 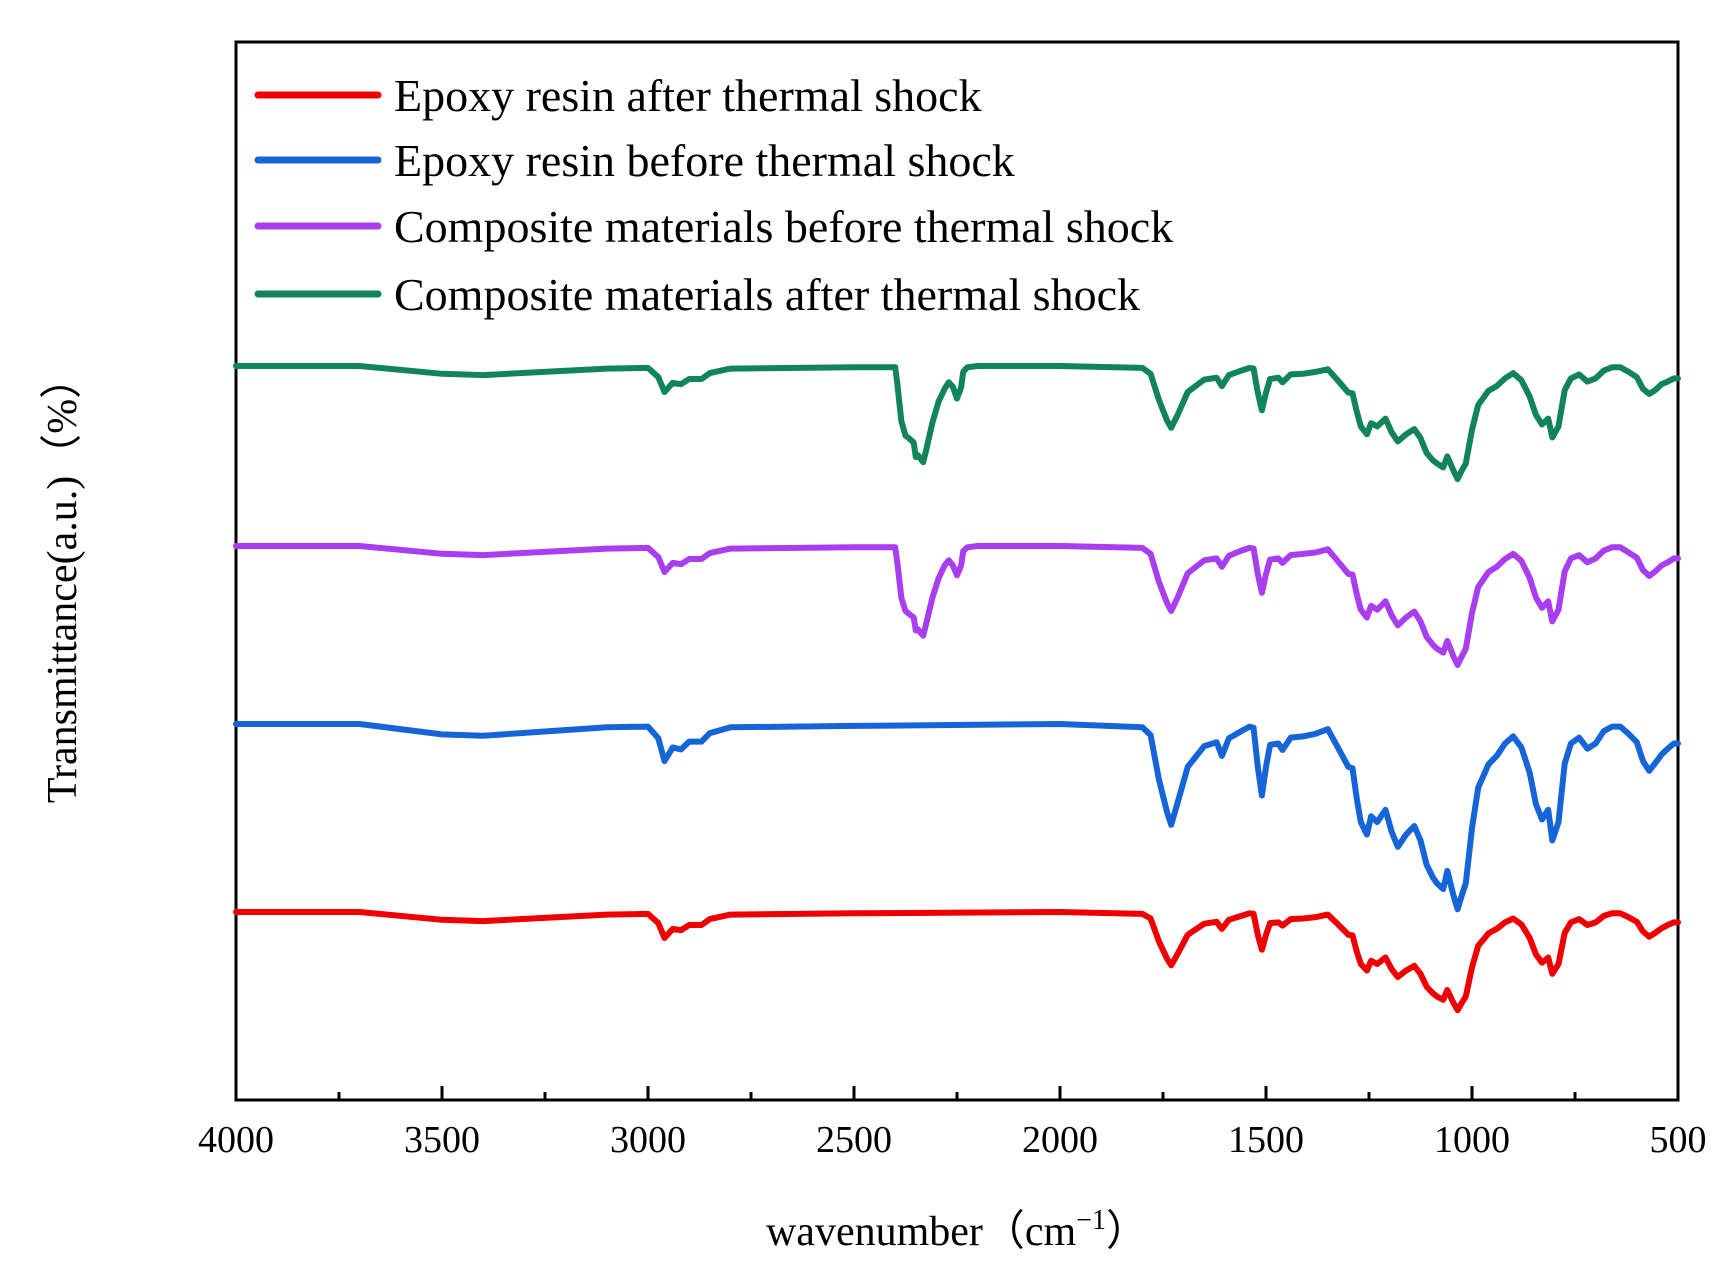 I want to click on x-tick-label: 4000, so click(x=236, y=1140).